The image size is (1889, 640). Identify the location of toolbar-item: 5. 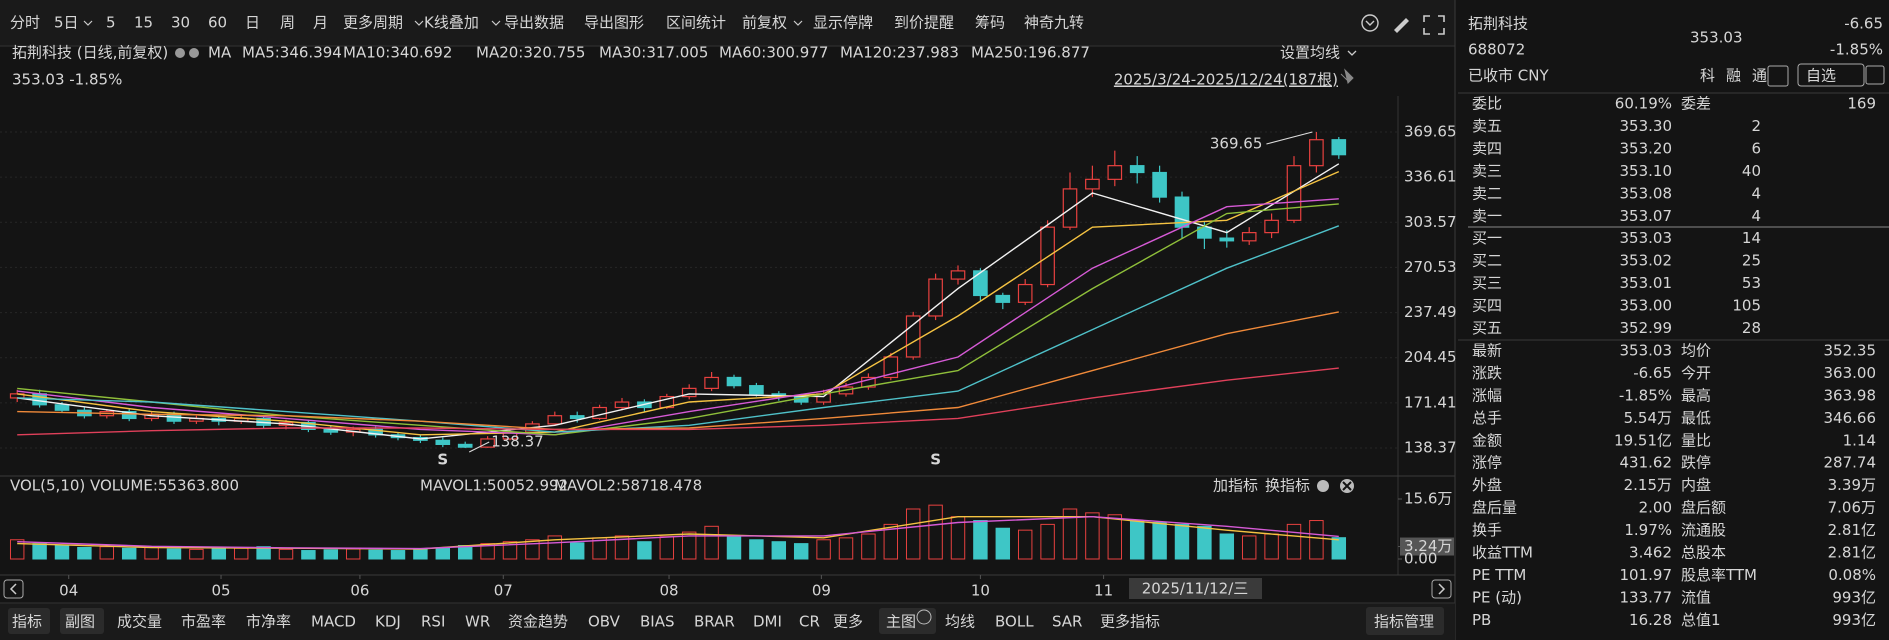
(111, 23).